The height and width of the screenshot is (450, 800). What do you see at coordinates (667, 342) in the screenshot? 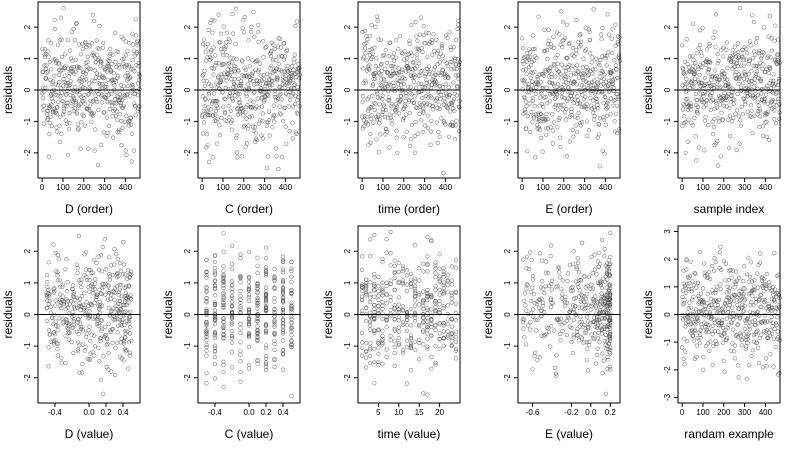
I see `y-tick-label: -1` at bounding box center [667, 342].